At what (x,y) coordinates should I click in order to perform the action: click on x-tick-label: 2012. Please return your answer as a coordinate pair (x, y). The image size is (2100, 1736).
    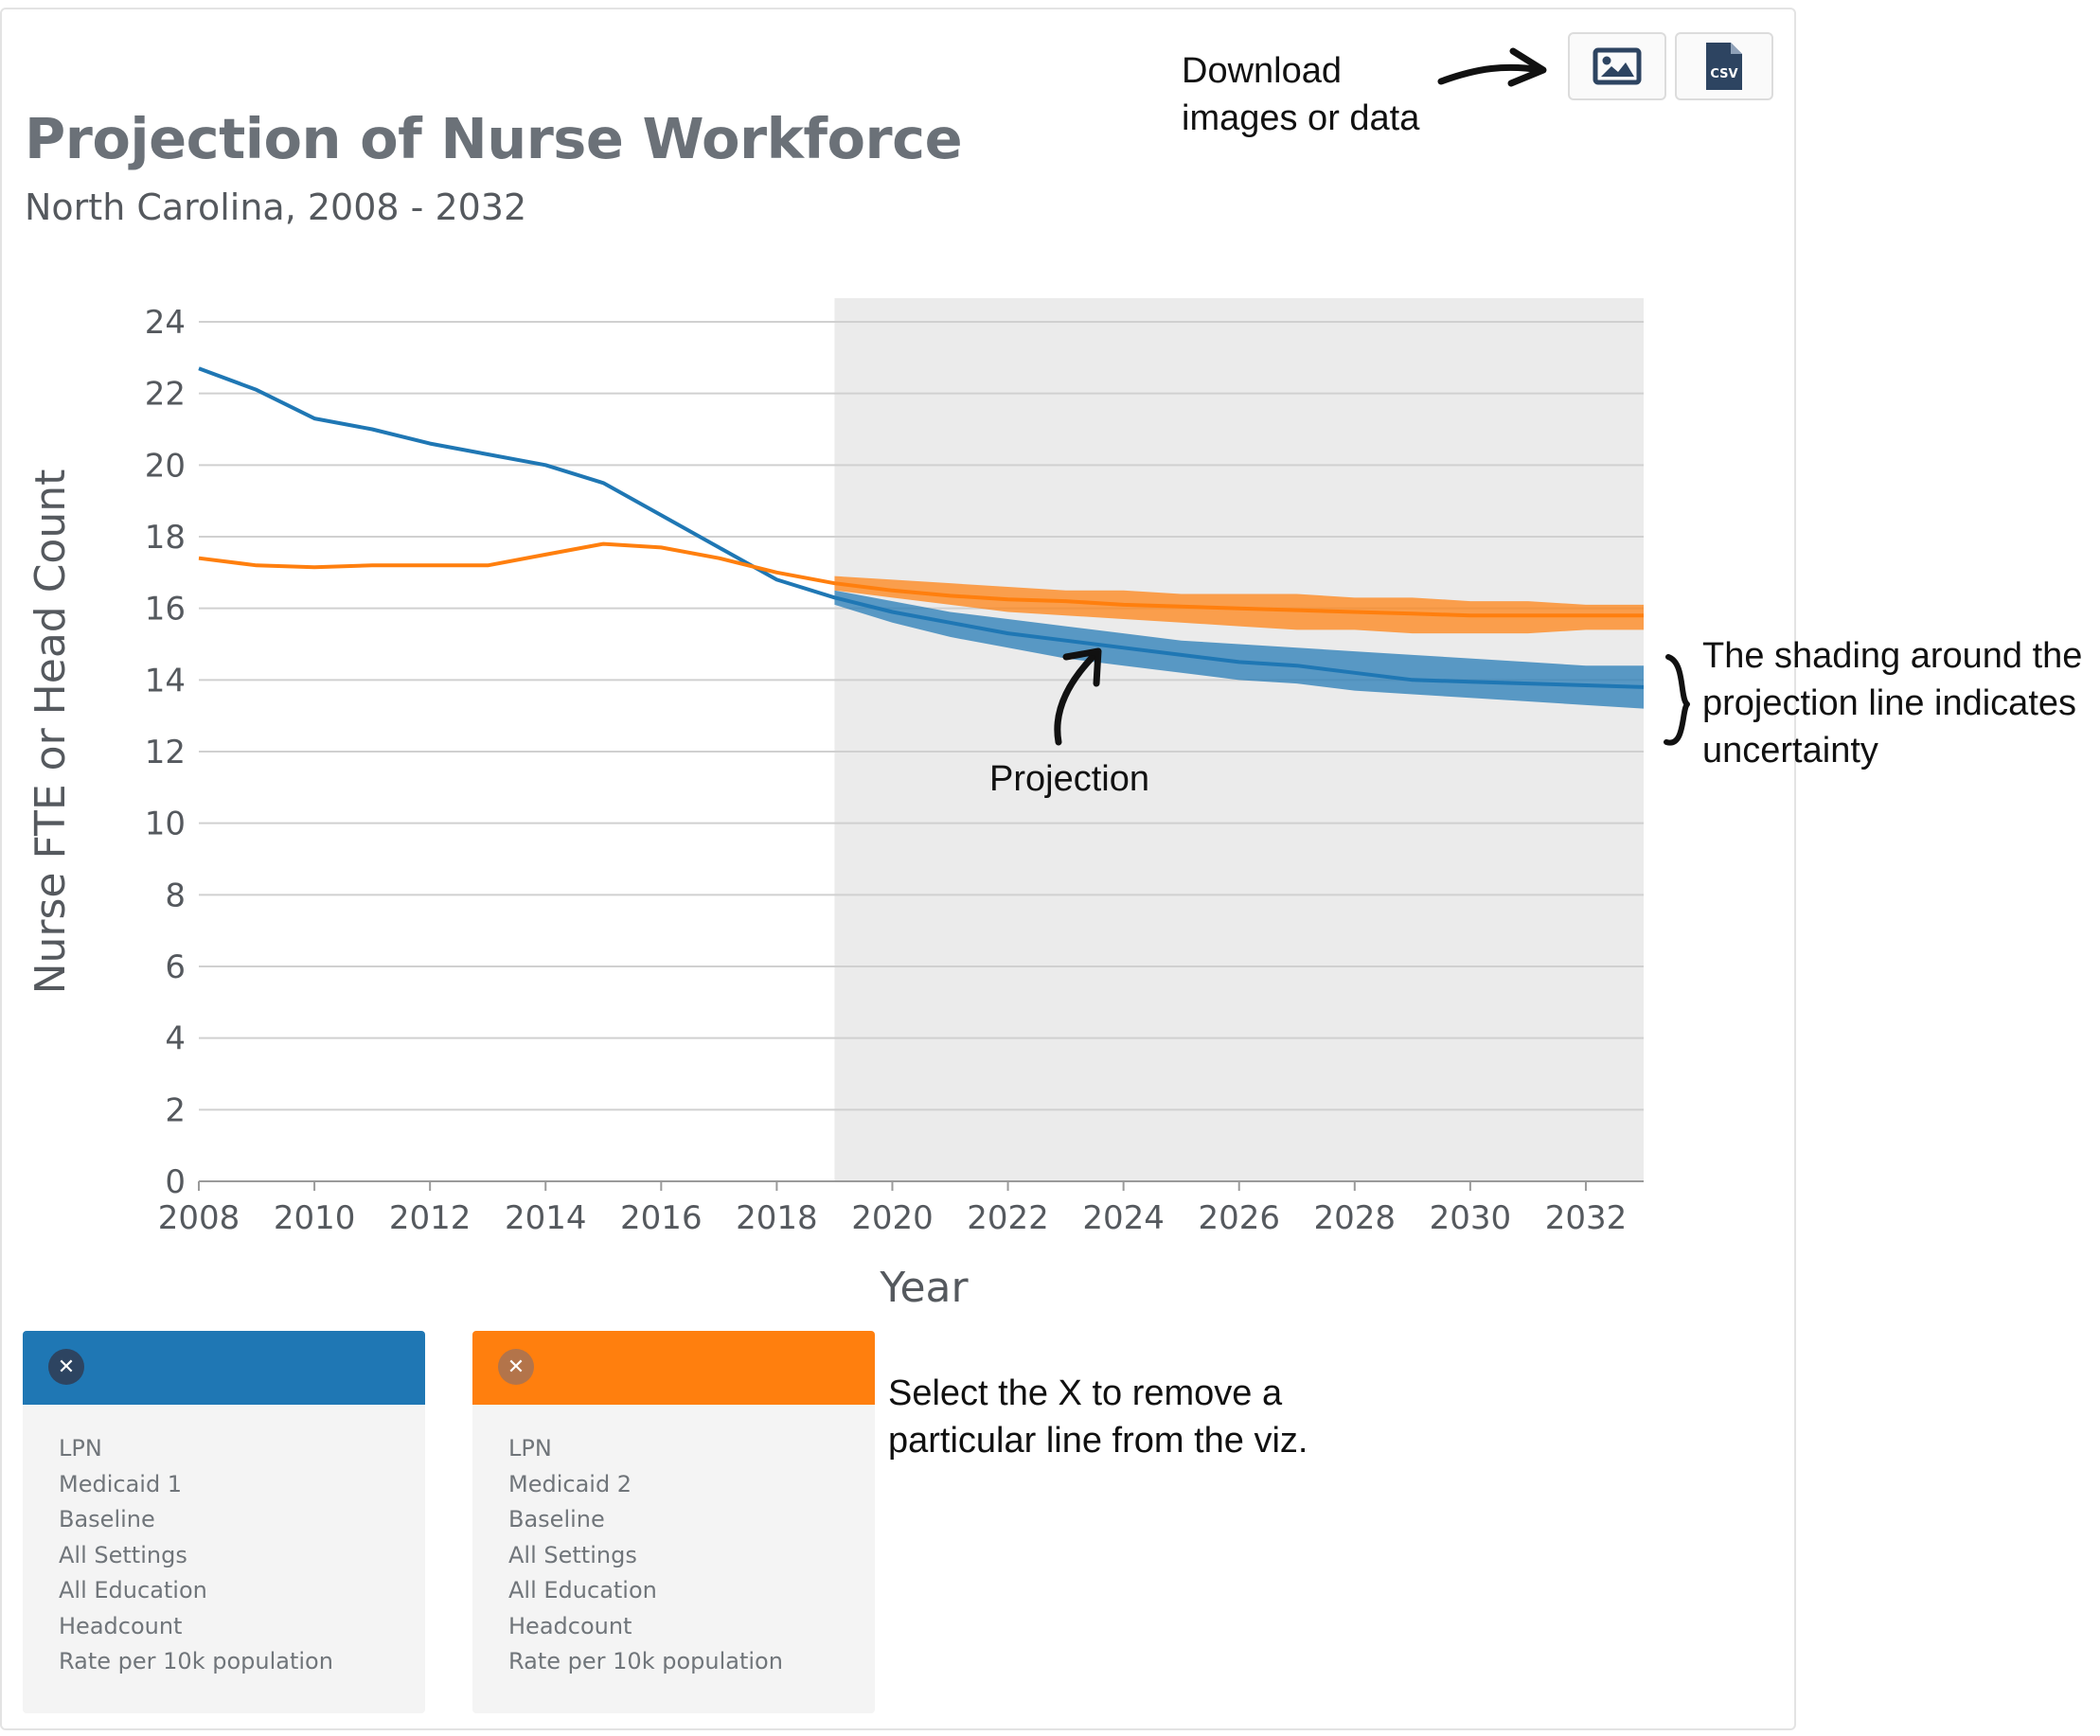
    Looking at the image, I should click on (430, 1218).